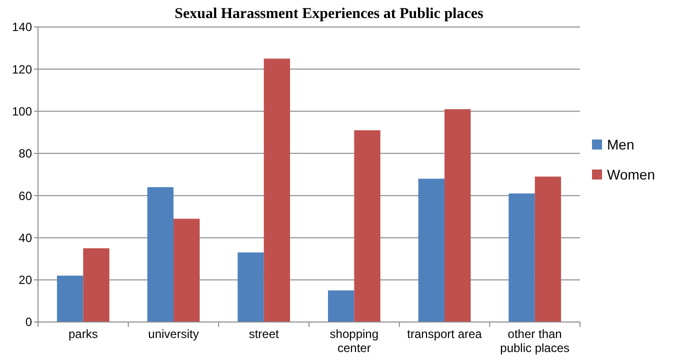  What do you see at coordinates (329, 14) in the screenshot?
I see `chart-title: Sexual Harassment Experiences at Public places` at bounding box center [329, 14].